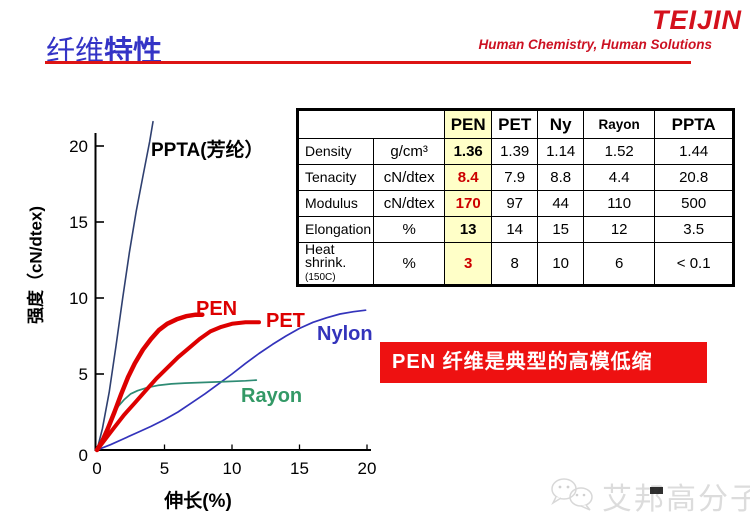 The height and width of the screenshot is (532, 750). What do you see at coordinates (149, 382) in the screenshot?
I see `curve-PEN` at bounding box center [149, 382].